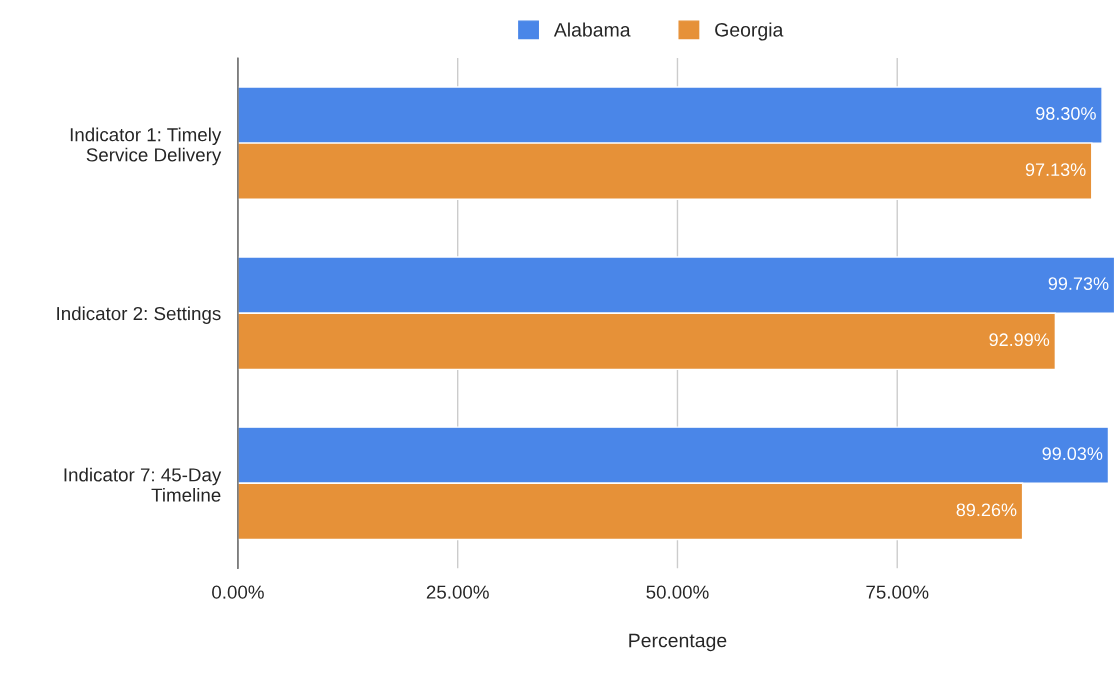 This screenshot has width=1117, height=675. I want to click on data-label: 97.13%, so click(1055, 170).